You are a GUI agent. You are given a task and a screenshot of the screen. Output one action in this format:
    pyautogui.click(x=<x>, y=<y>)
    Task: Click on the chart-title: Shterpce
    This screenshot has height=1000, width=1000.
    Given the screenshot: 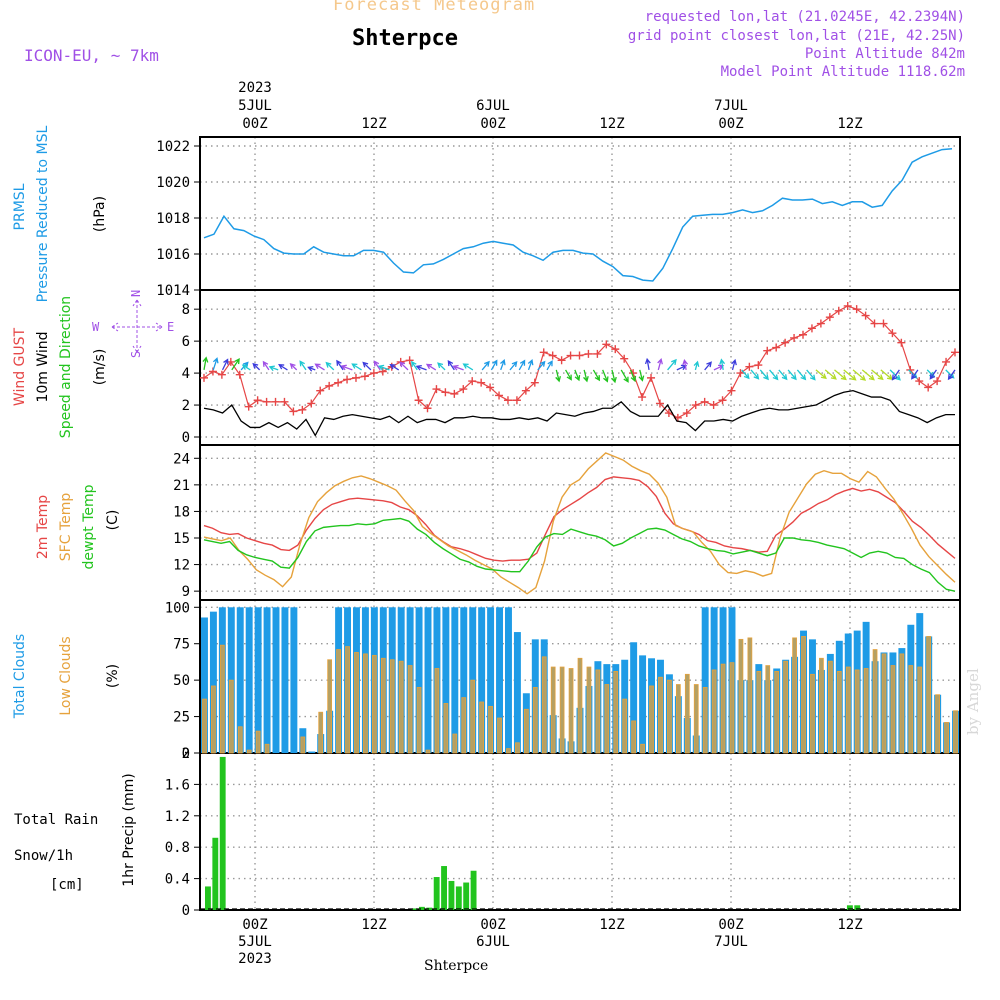 What is the action you would take?
    pyautogui.click(x=405, y=38)
    